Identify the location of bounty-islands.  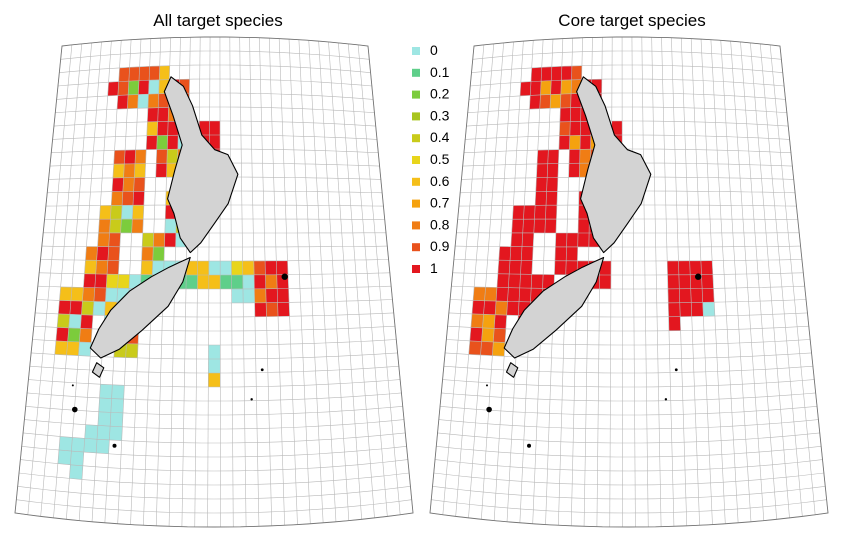
(262, 370).